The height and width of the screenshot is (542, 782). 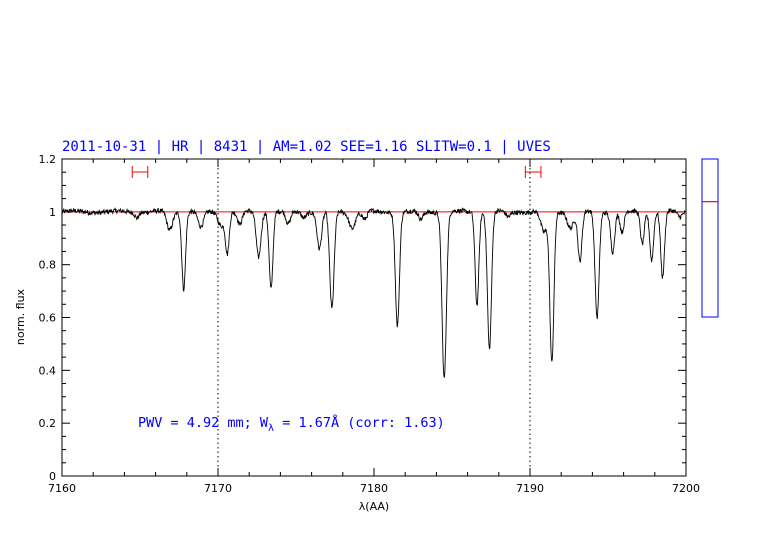 I want to click on y-tick-label: 1.2, so click(x=48, y=159).